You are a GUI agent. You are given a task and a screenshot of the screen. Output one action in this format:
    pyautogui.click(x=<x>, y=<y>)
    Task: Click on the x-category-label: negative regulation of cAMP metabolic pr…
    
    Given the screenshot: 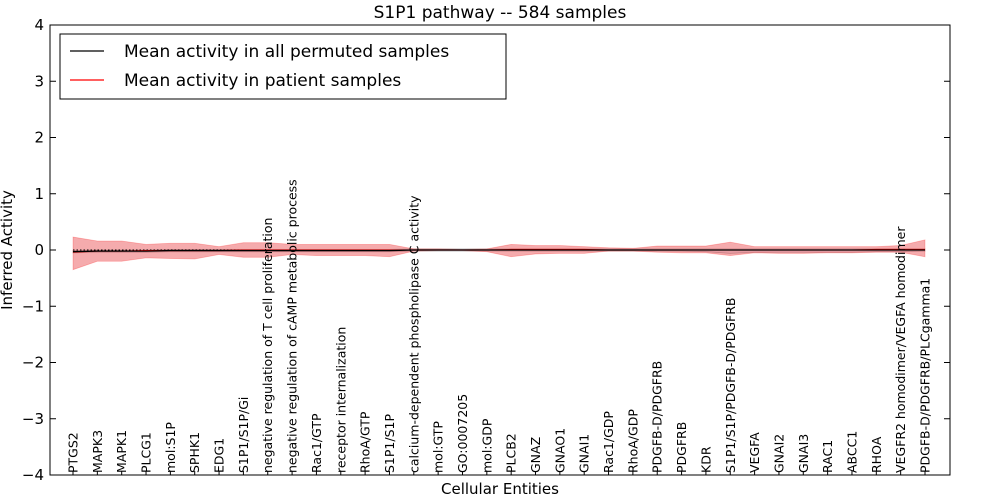 What is the action you would take?
    pyautogui.click(x=292, y=326)
    